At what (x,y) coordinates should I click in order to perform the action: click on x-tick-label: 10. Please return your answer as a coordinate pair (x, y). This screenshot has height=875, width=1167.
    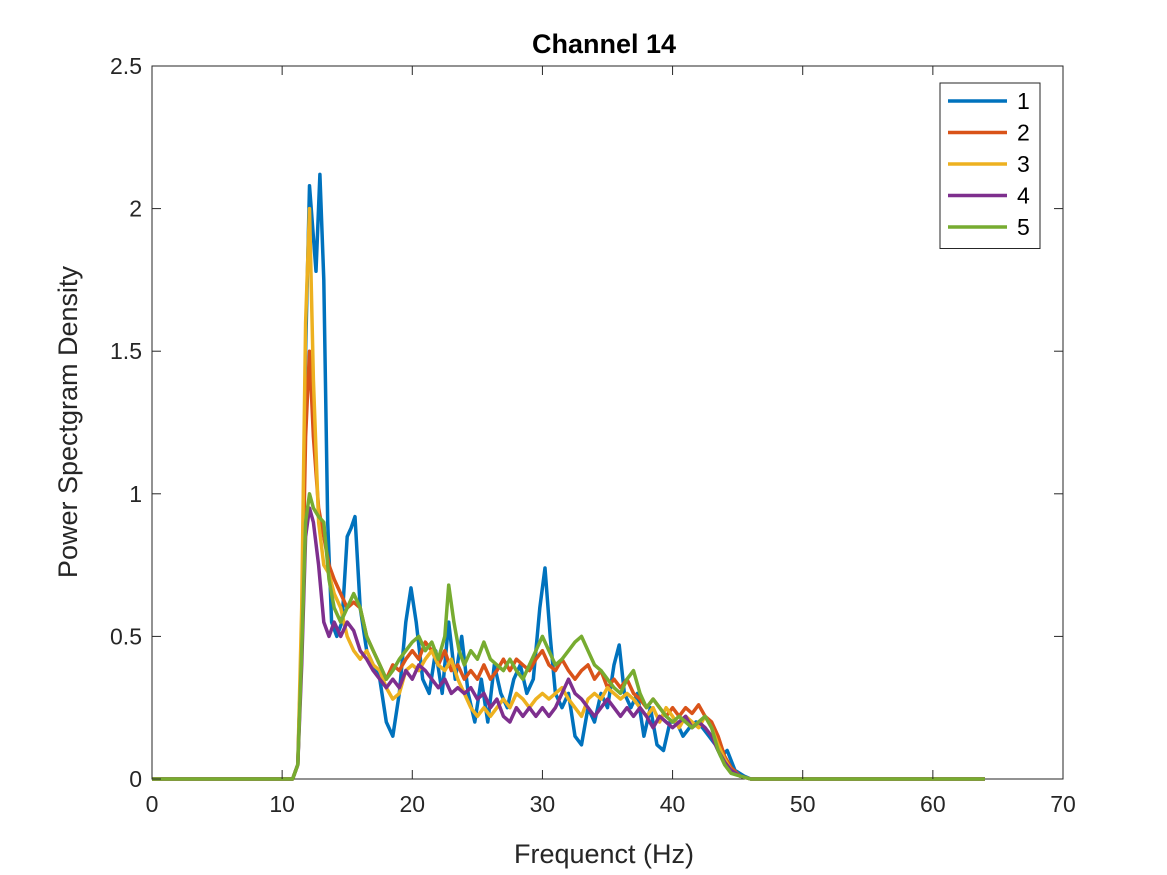
    Looking at the image, I should click on (282, 804).